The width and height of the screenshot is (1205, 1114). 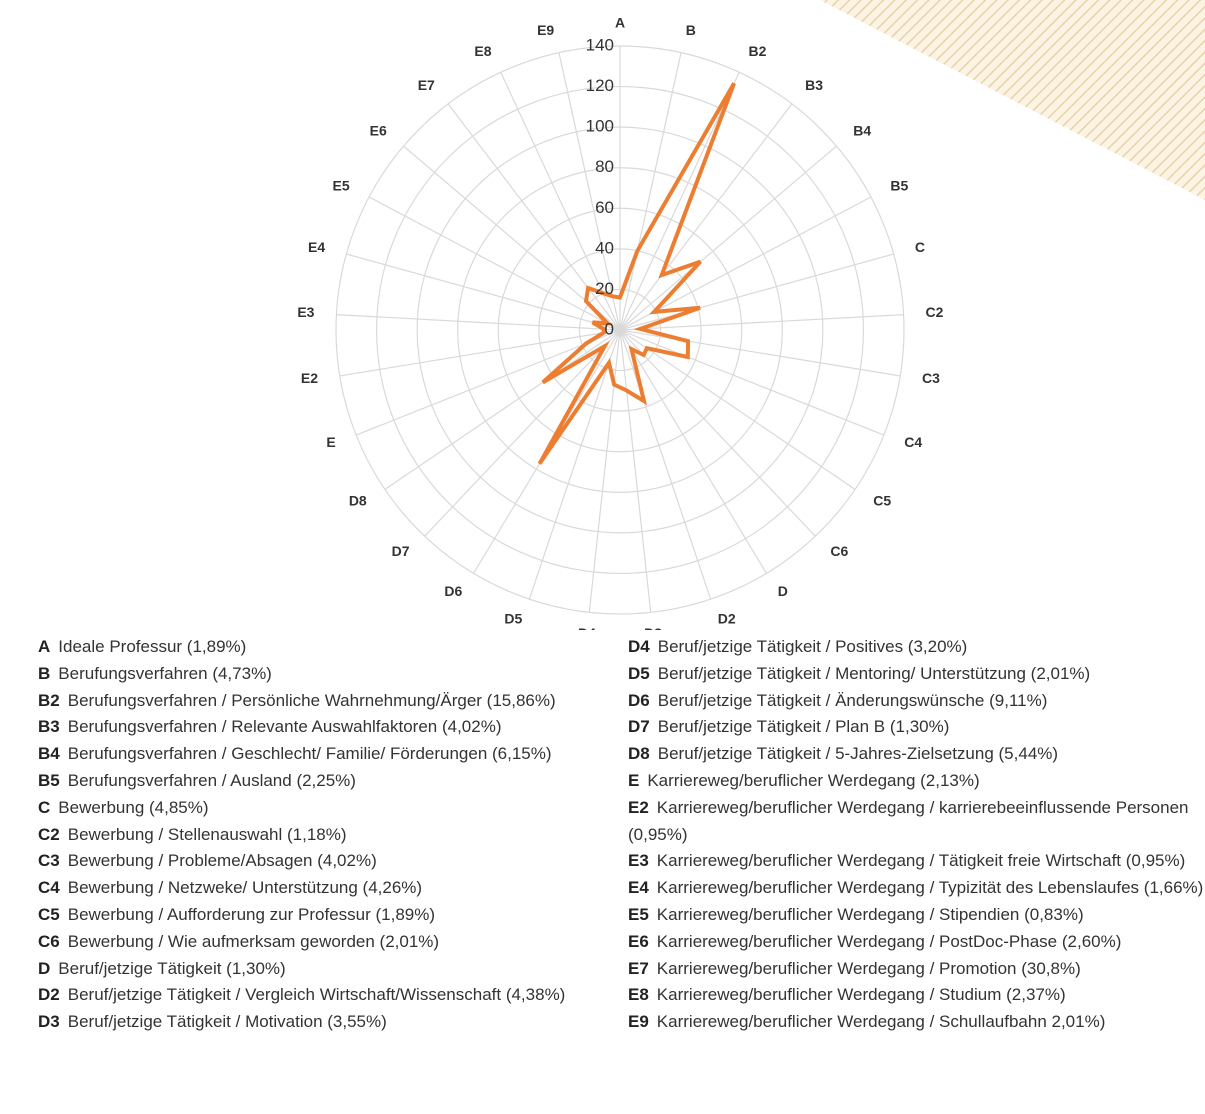 What do you see at coordinates (757, 51) in the screenshot?
I see `category-label: B2` at bounding box center [757, 51].